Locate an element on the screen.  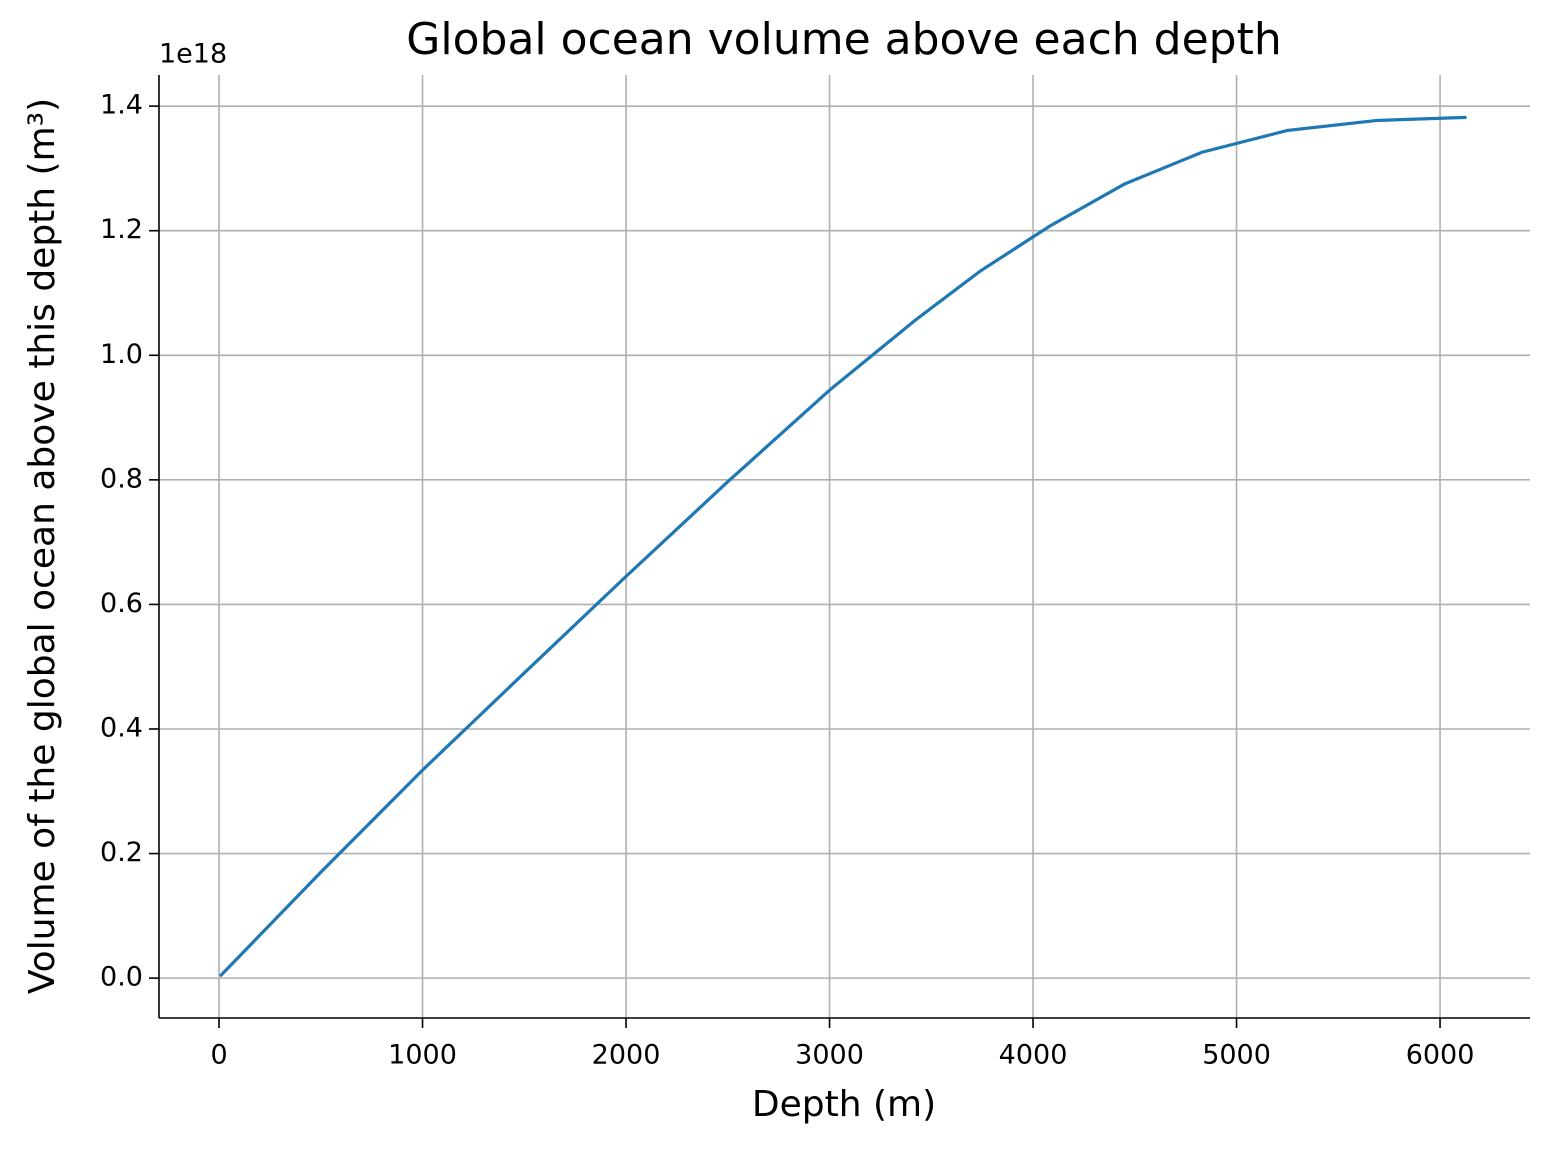
x-tick-label: 2000 is located at coordinates (626, 1055).